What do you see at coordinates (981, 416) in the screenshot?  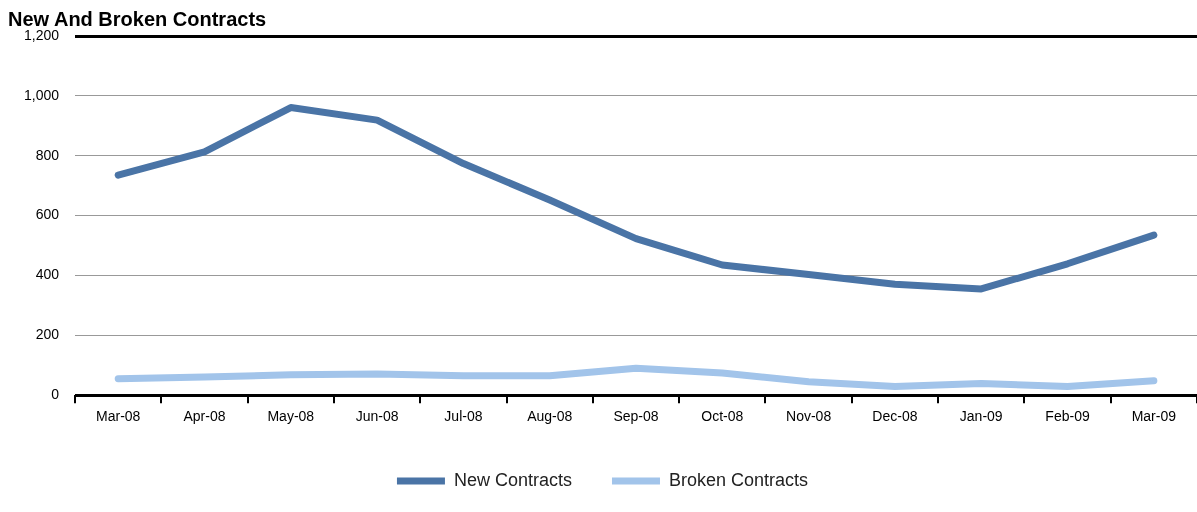 I see `x-tick-label: Jan-09` at bounding box center [981, 416].